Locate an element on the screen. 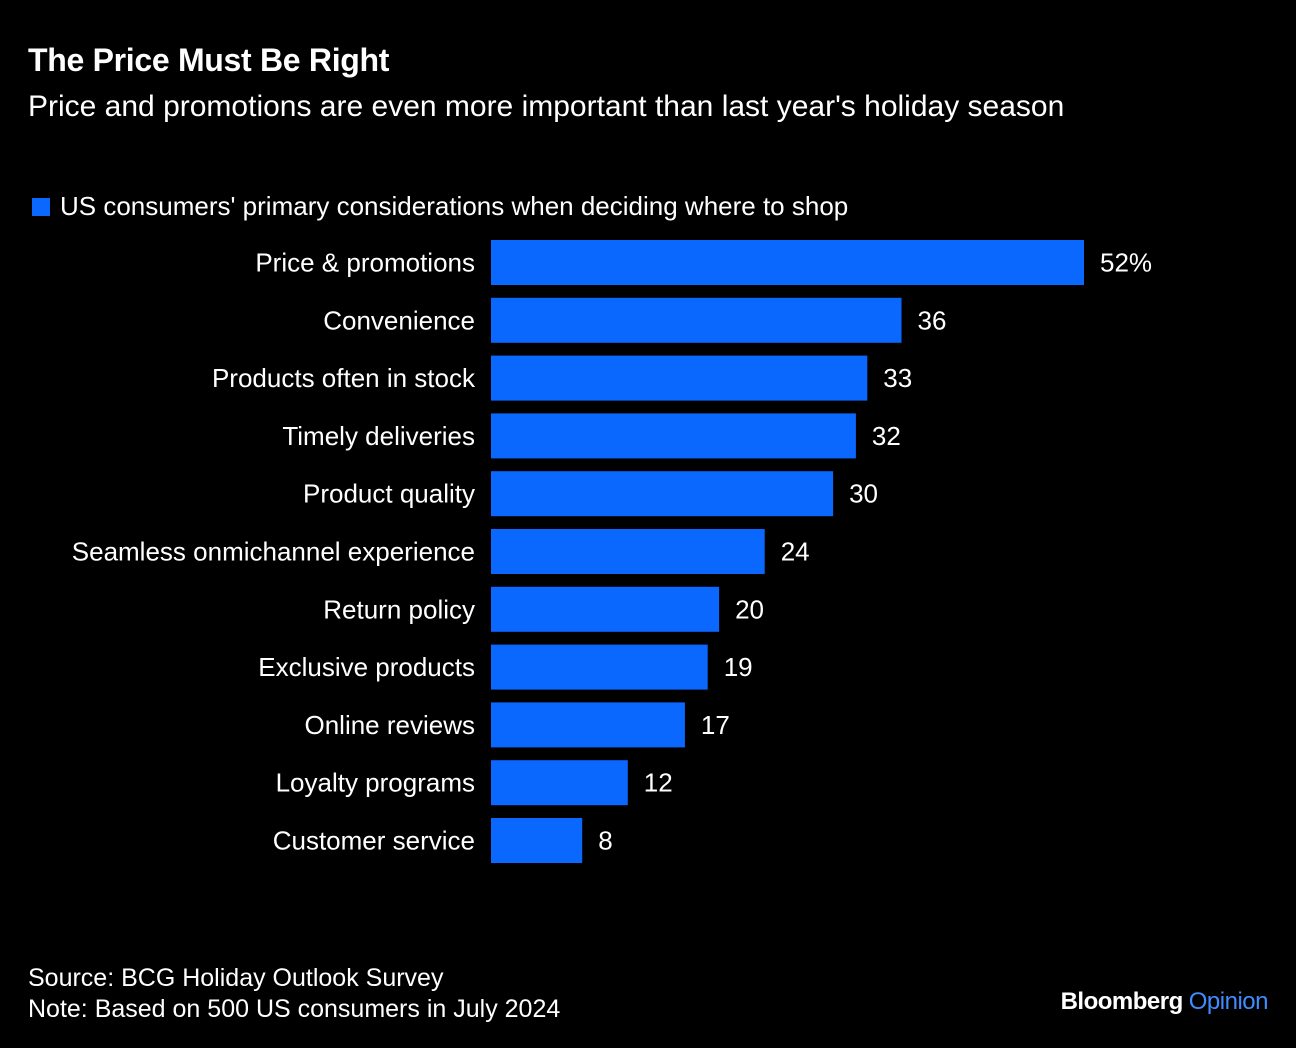 The height and width of the screenshot is (1048, 1296). value-label: 36 is located at coordinates (932, 320).